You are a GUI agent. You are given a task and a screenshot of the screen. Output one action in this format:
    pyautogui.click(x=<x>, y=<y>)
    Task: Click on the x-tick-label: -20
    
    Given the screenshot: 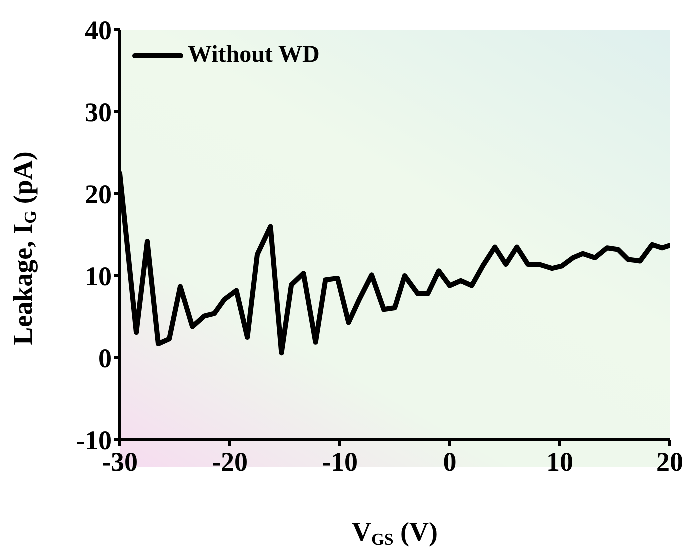 What is the action you would take?
    pyautogui.click(x=230, y=462)
    